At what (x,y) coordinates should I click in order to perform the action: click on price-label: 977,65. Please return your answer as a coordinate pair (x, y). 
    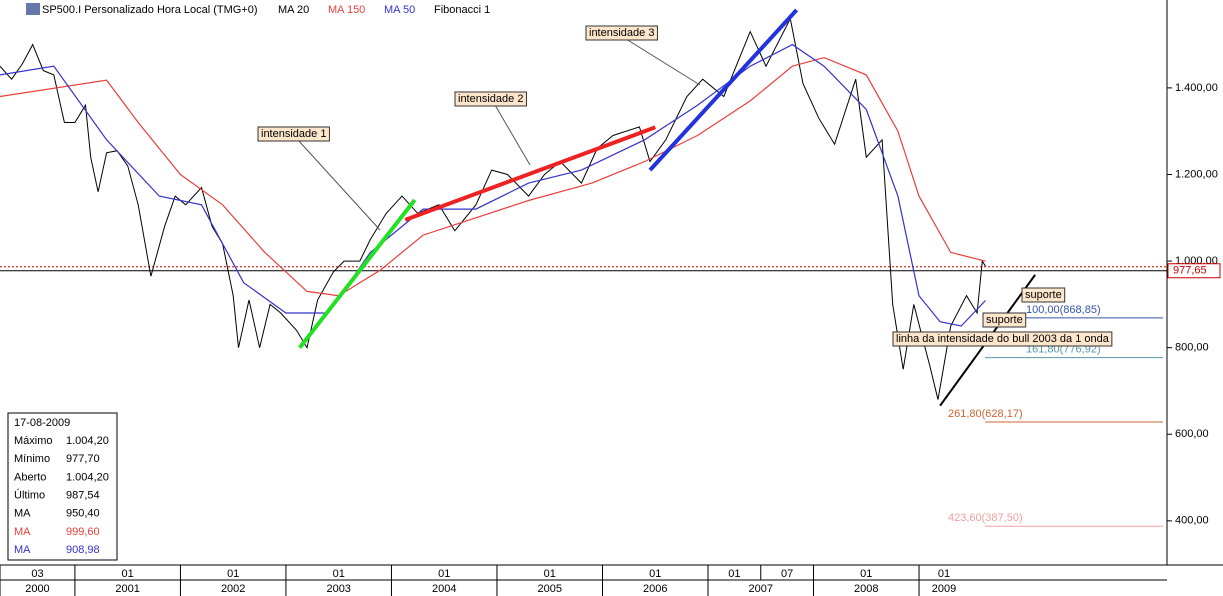
    Looking at the image, I should click on (1190, 271).